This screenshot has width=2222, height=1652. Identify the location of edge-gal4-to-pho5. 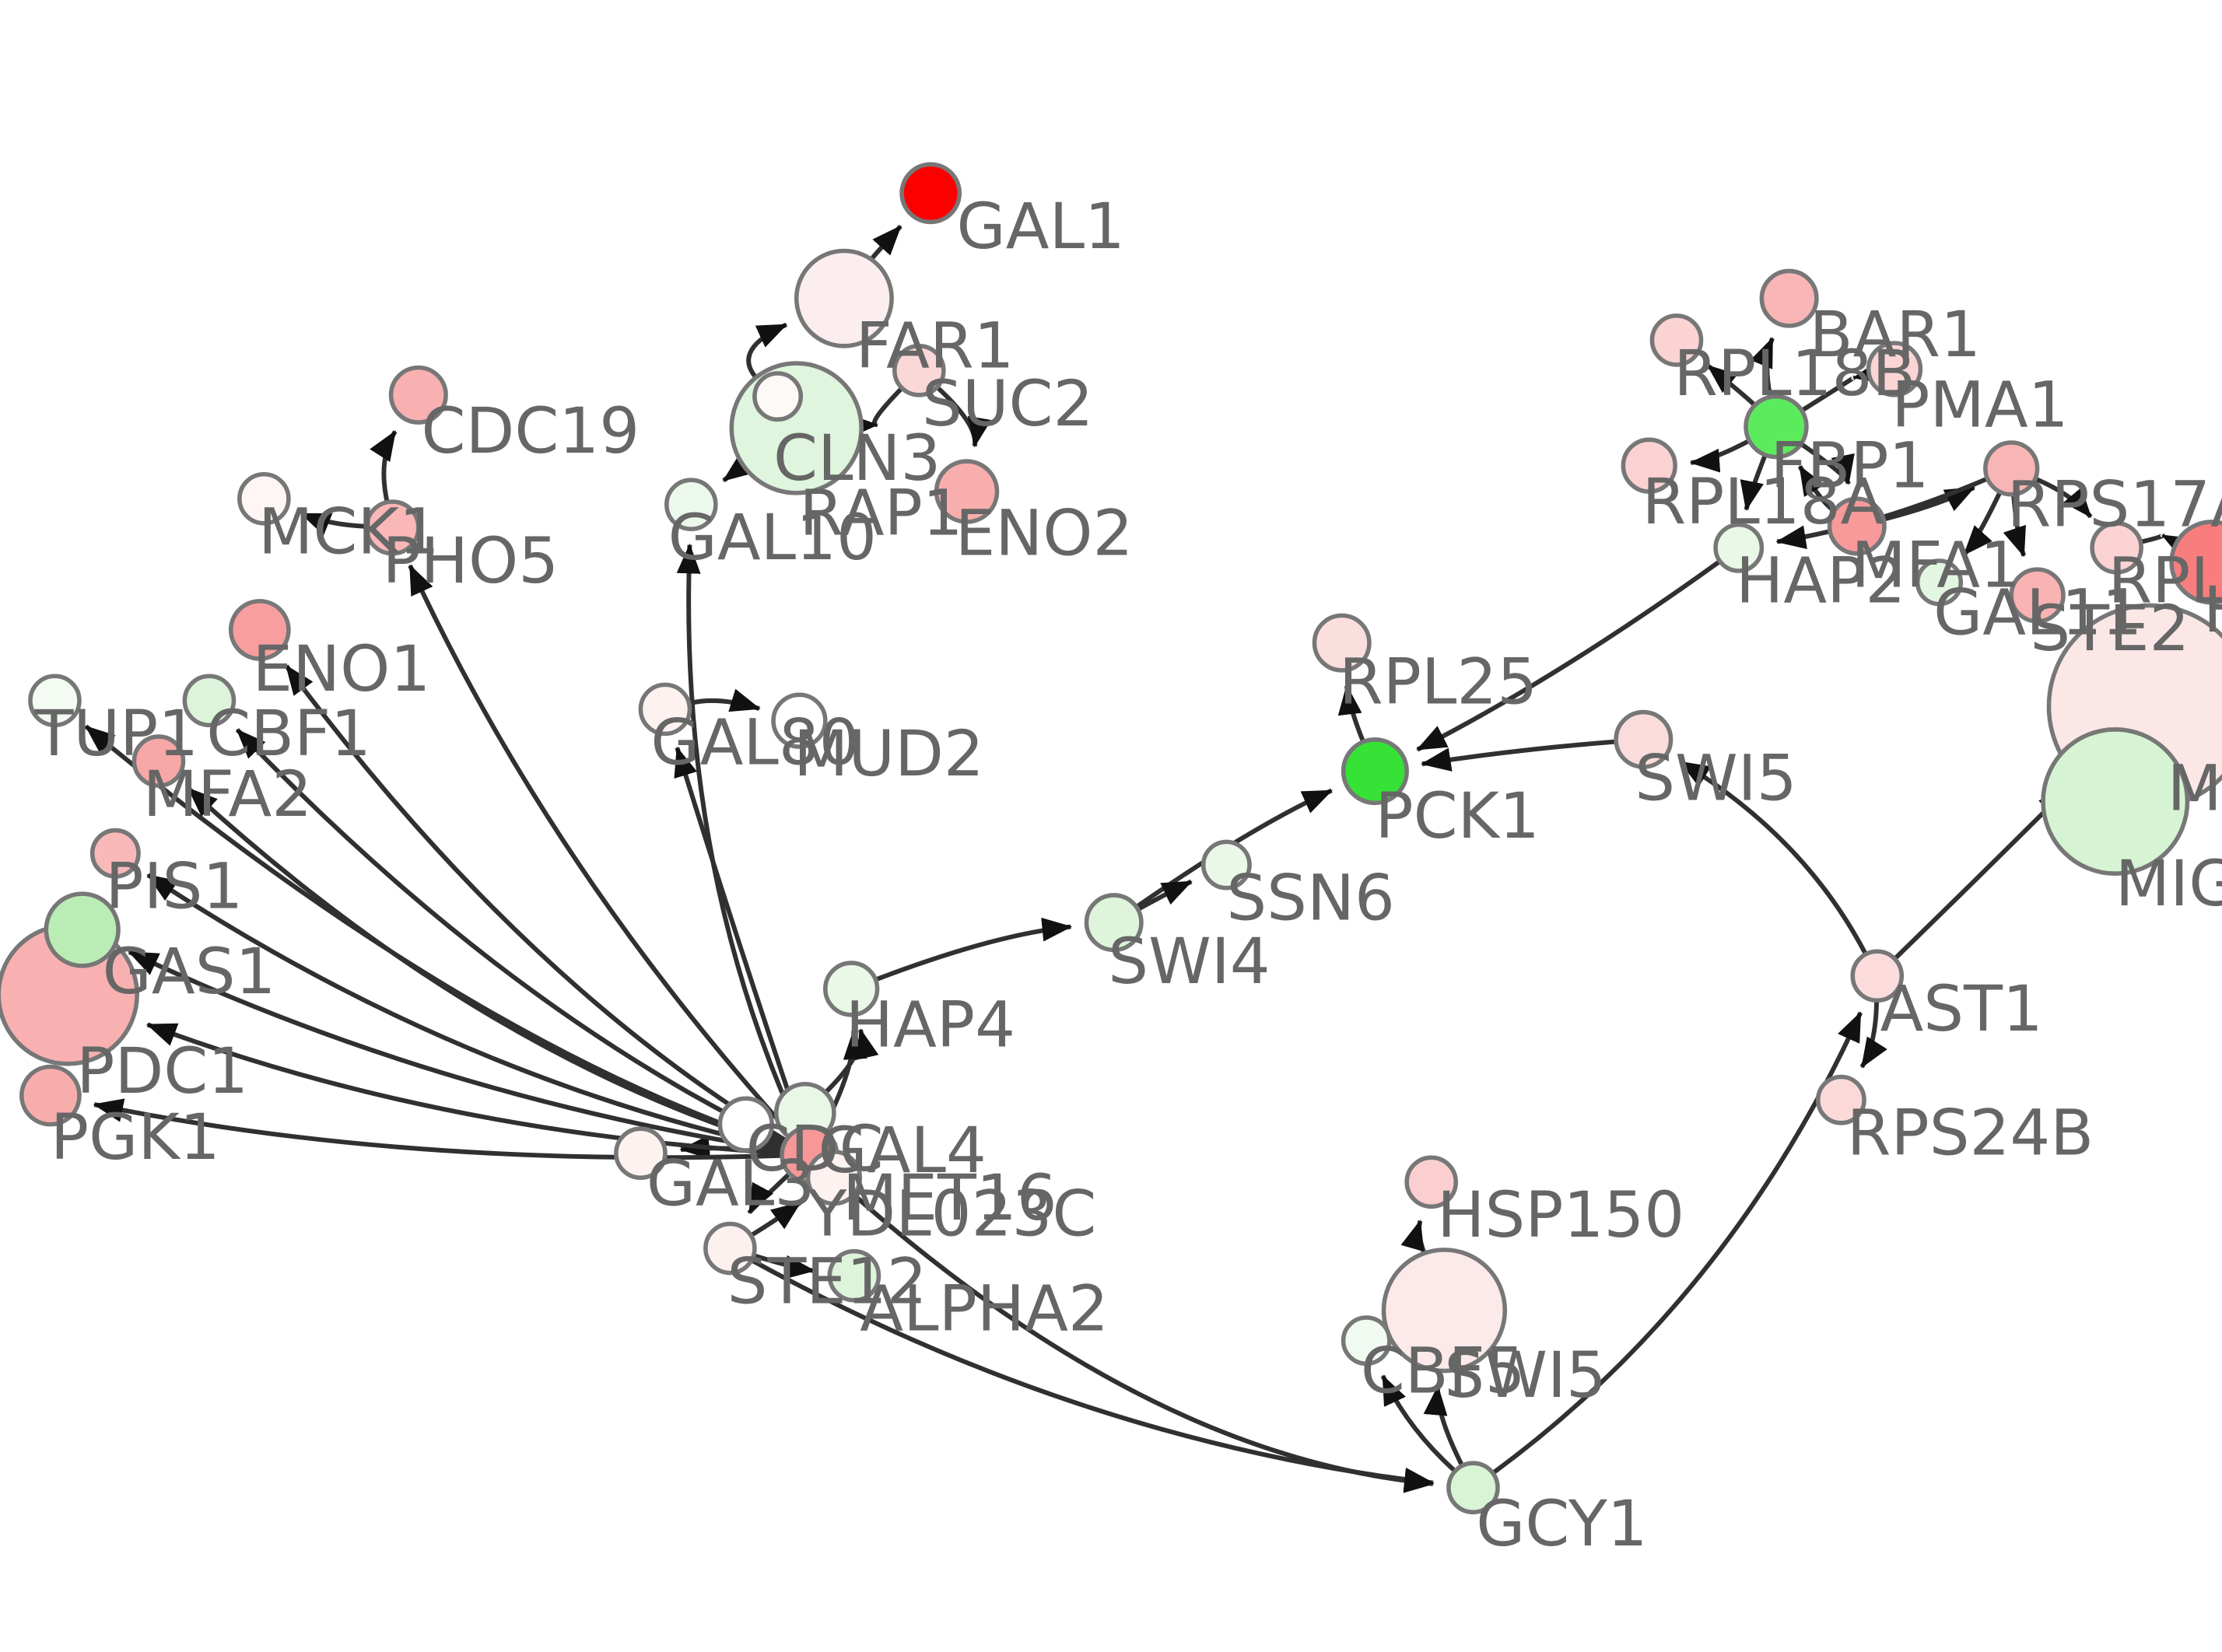
(600, 850).